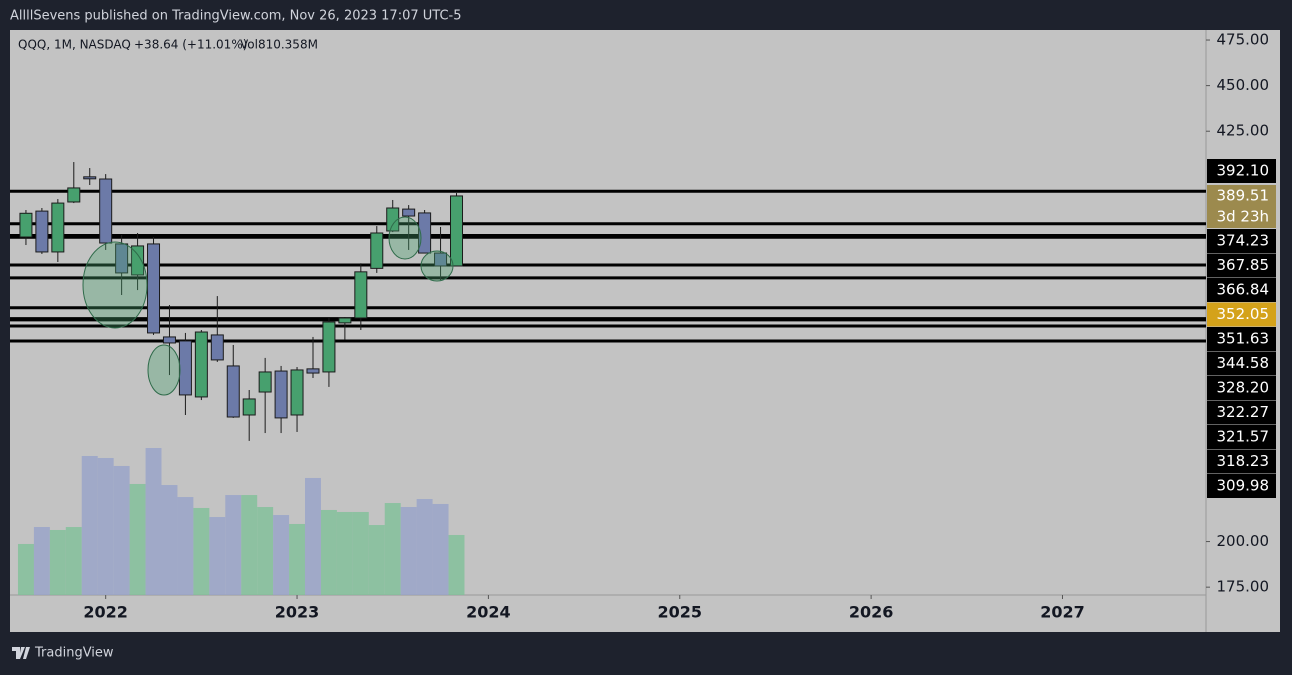 This screenshot has height=675, width=1292. I want to click on level-label: 366.84, so click(1243, 290).